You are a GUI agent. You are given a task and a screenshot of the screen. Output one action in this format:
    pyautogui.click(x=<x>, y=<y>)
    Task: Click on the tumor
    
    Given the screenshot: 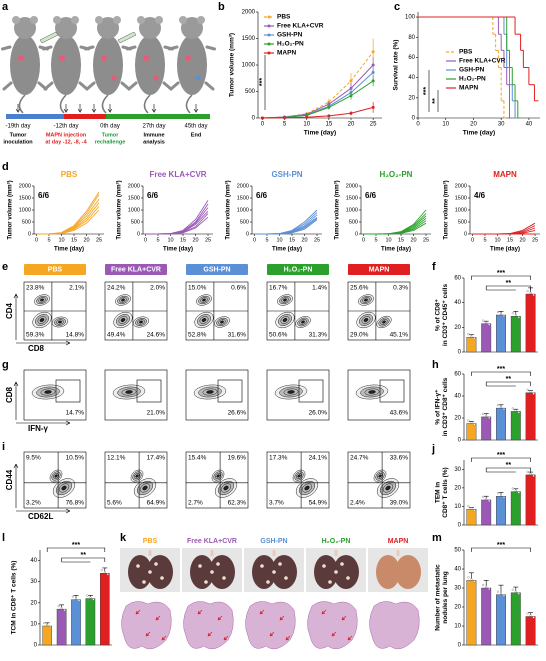 What is the action you would take?
    pyautogui.click(x=146, y=58)
    